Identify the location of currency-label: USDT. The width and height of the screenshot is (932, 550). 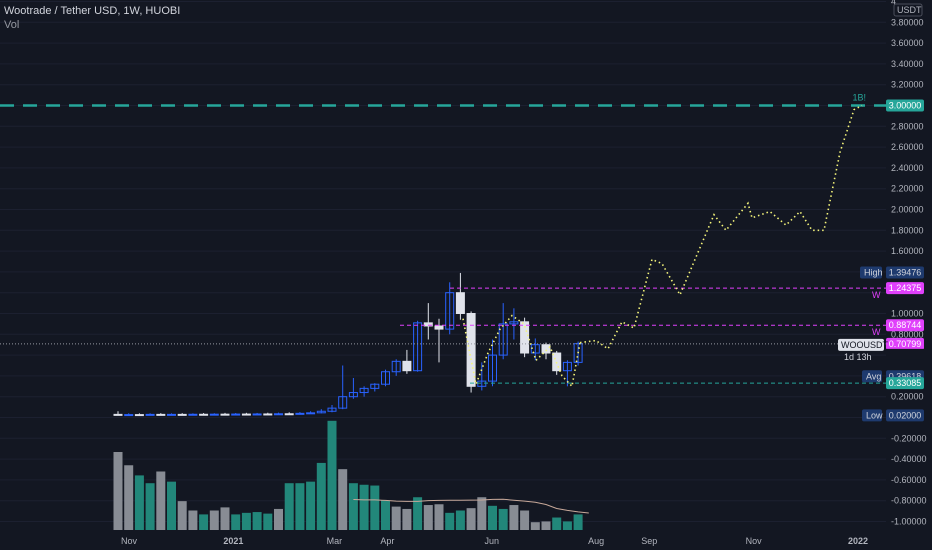
(909, 10).